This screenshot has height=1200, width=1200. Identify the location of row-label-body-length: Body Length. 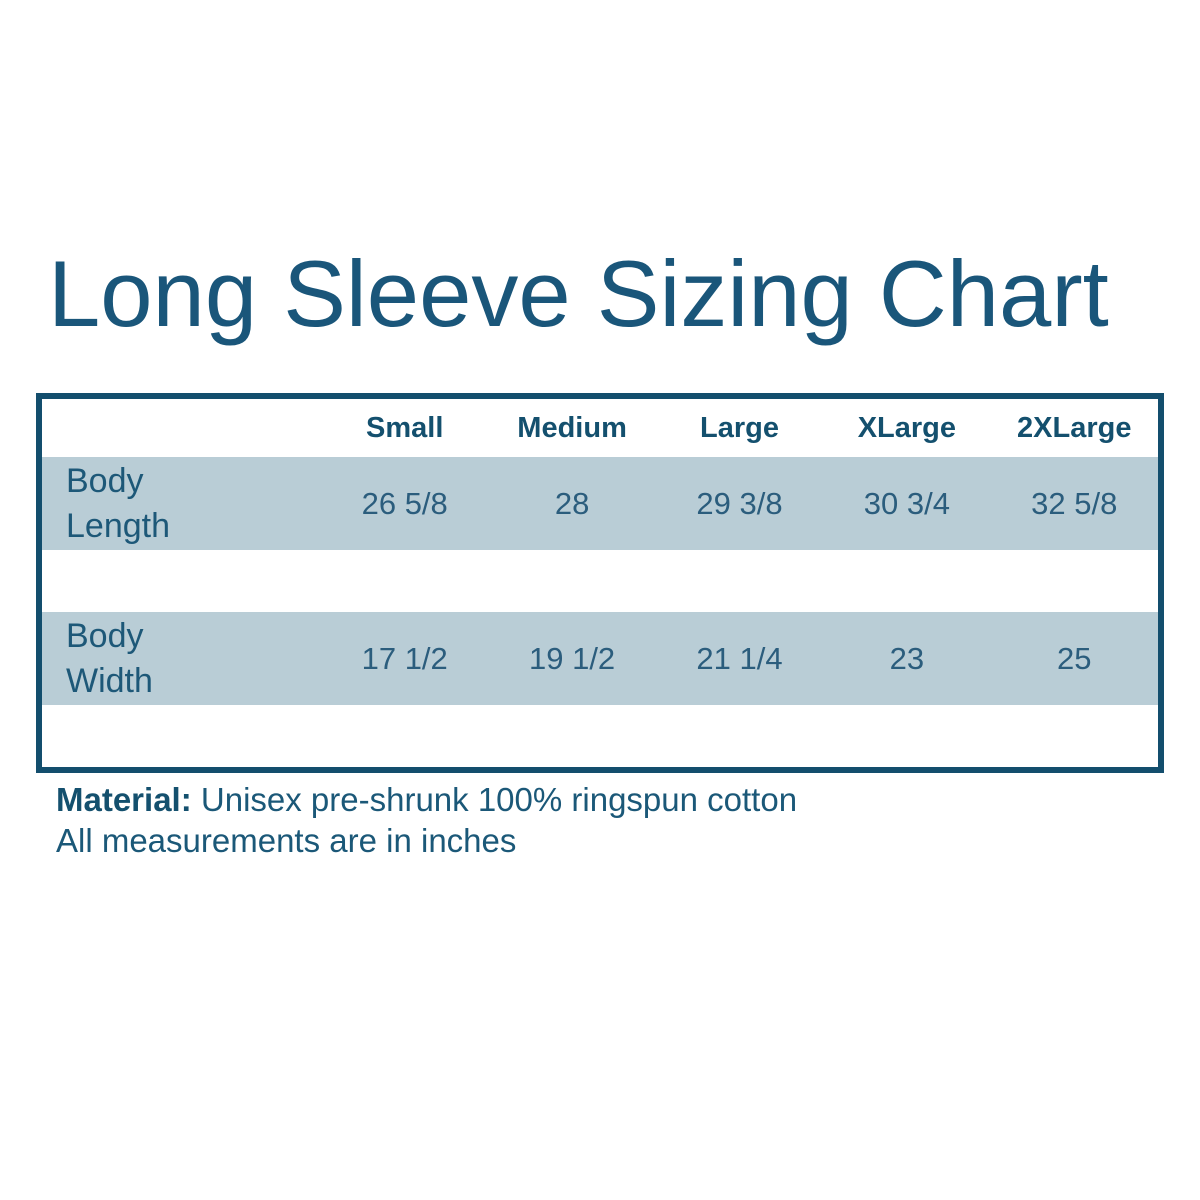
(118, 503).